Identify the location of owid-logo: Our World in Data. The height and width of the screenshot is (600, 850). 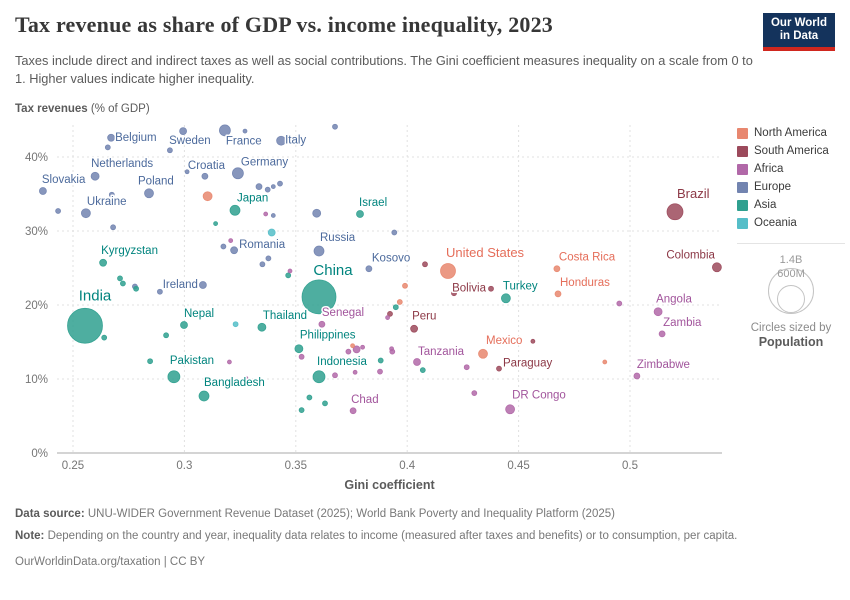
(799, 32).